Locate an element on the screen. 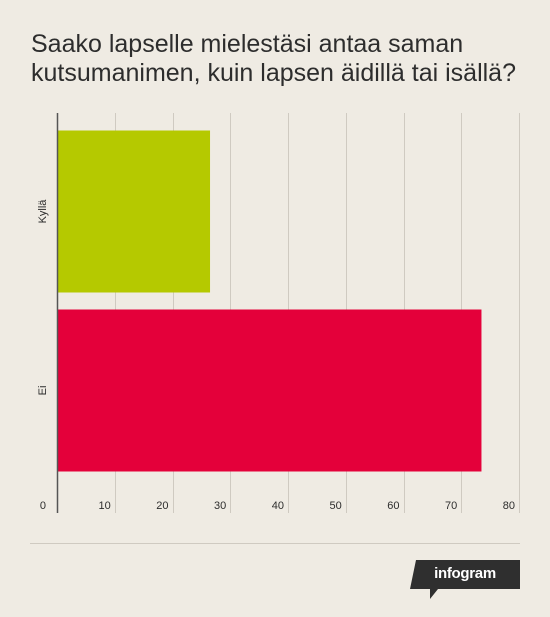  bar-kyllä is located at coordinates (134, 211).